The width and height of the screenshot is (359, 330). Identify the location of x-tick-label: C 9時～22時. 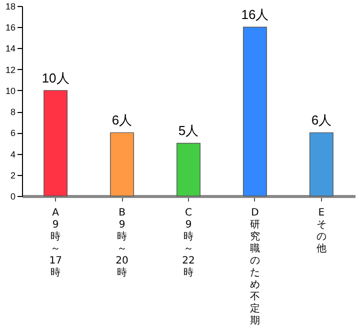
(188, 243).